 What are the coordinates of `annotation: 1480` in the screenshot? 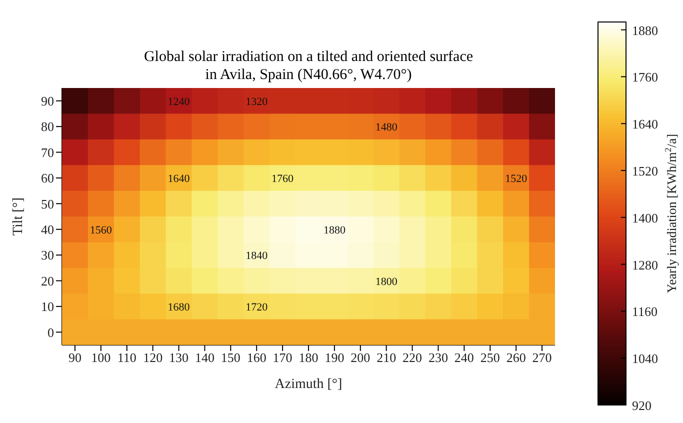 It's located at (386, 128).